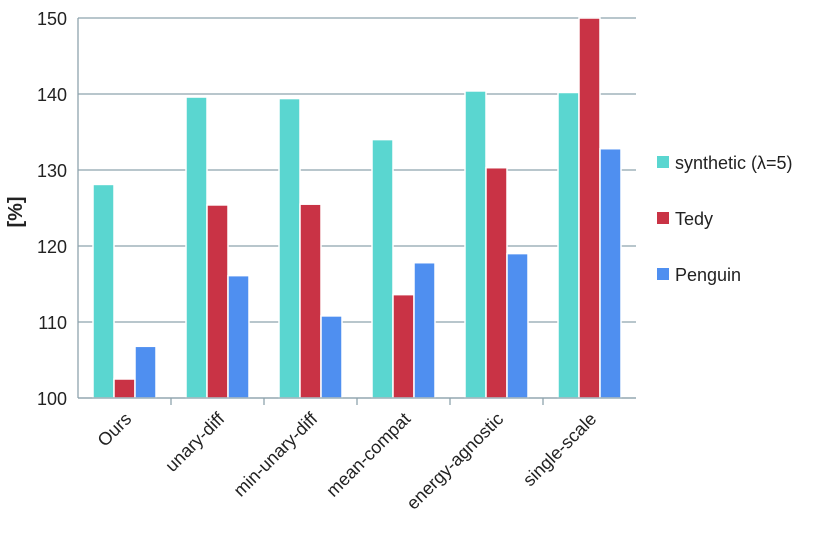 This screenshot has width=831, height=538. I want to click on y-tick-label: 120, so click(52, 247).